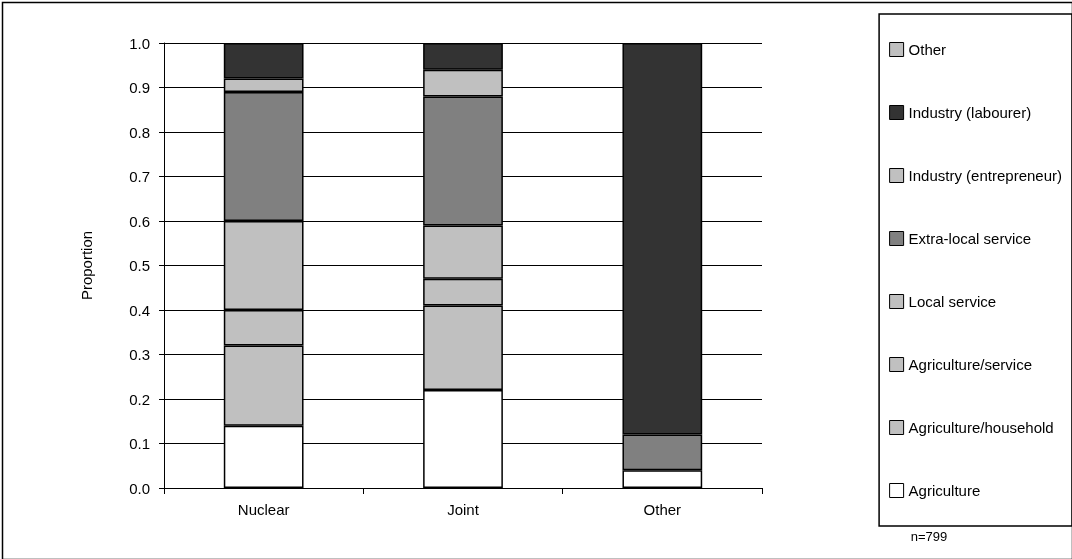 The image size is (1072, 559). What do you see at coordinates (86, 265) in the screenshot?
I see `y-axis-title: Proportion` at bounding box center [86, 265].